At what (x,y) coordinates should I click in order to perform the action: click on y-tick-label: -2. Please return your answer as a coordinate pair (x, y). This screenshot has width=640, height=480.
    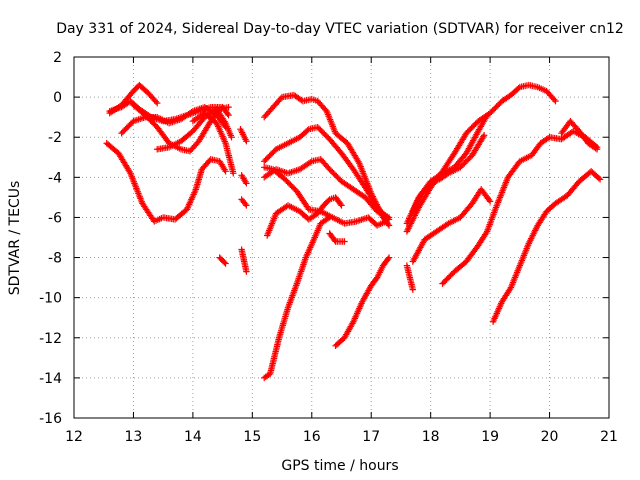
    Looking at the image, I should click on (55, 138).